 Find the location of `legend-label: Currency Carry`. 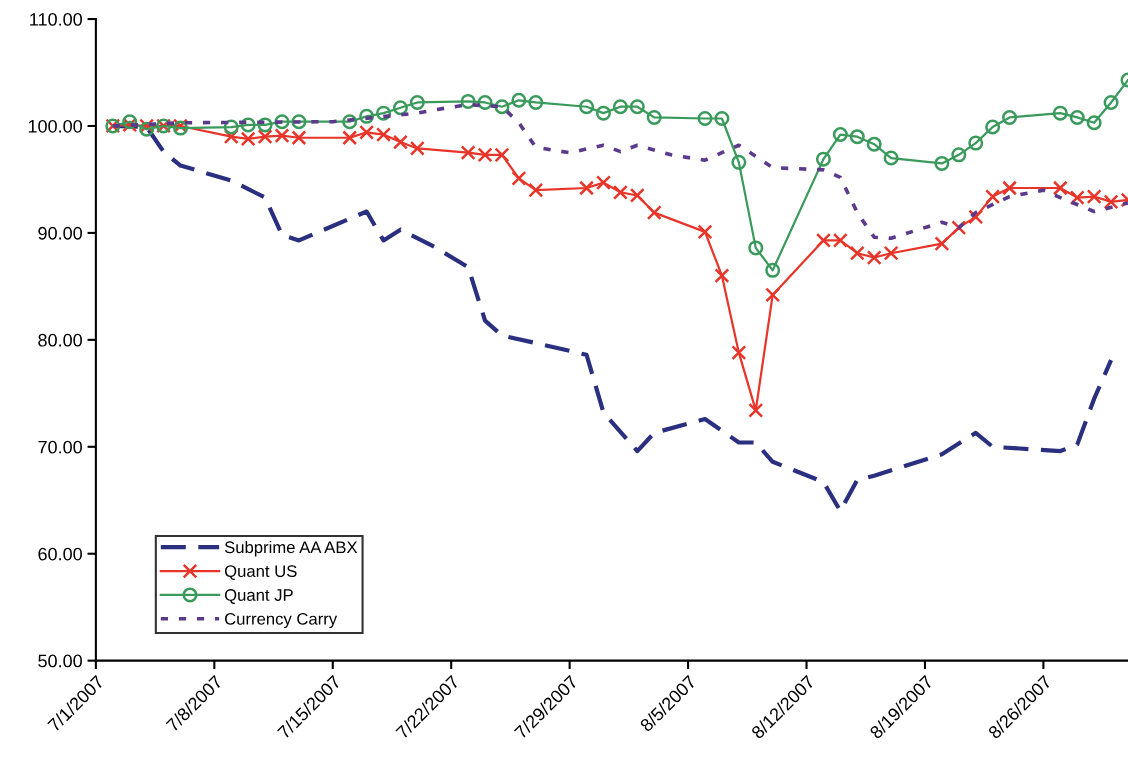

legend-label: Currency Carry is located at coordinates (281, 620).